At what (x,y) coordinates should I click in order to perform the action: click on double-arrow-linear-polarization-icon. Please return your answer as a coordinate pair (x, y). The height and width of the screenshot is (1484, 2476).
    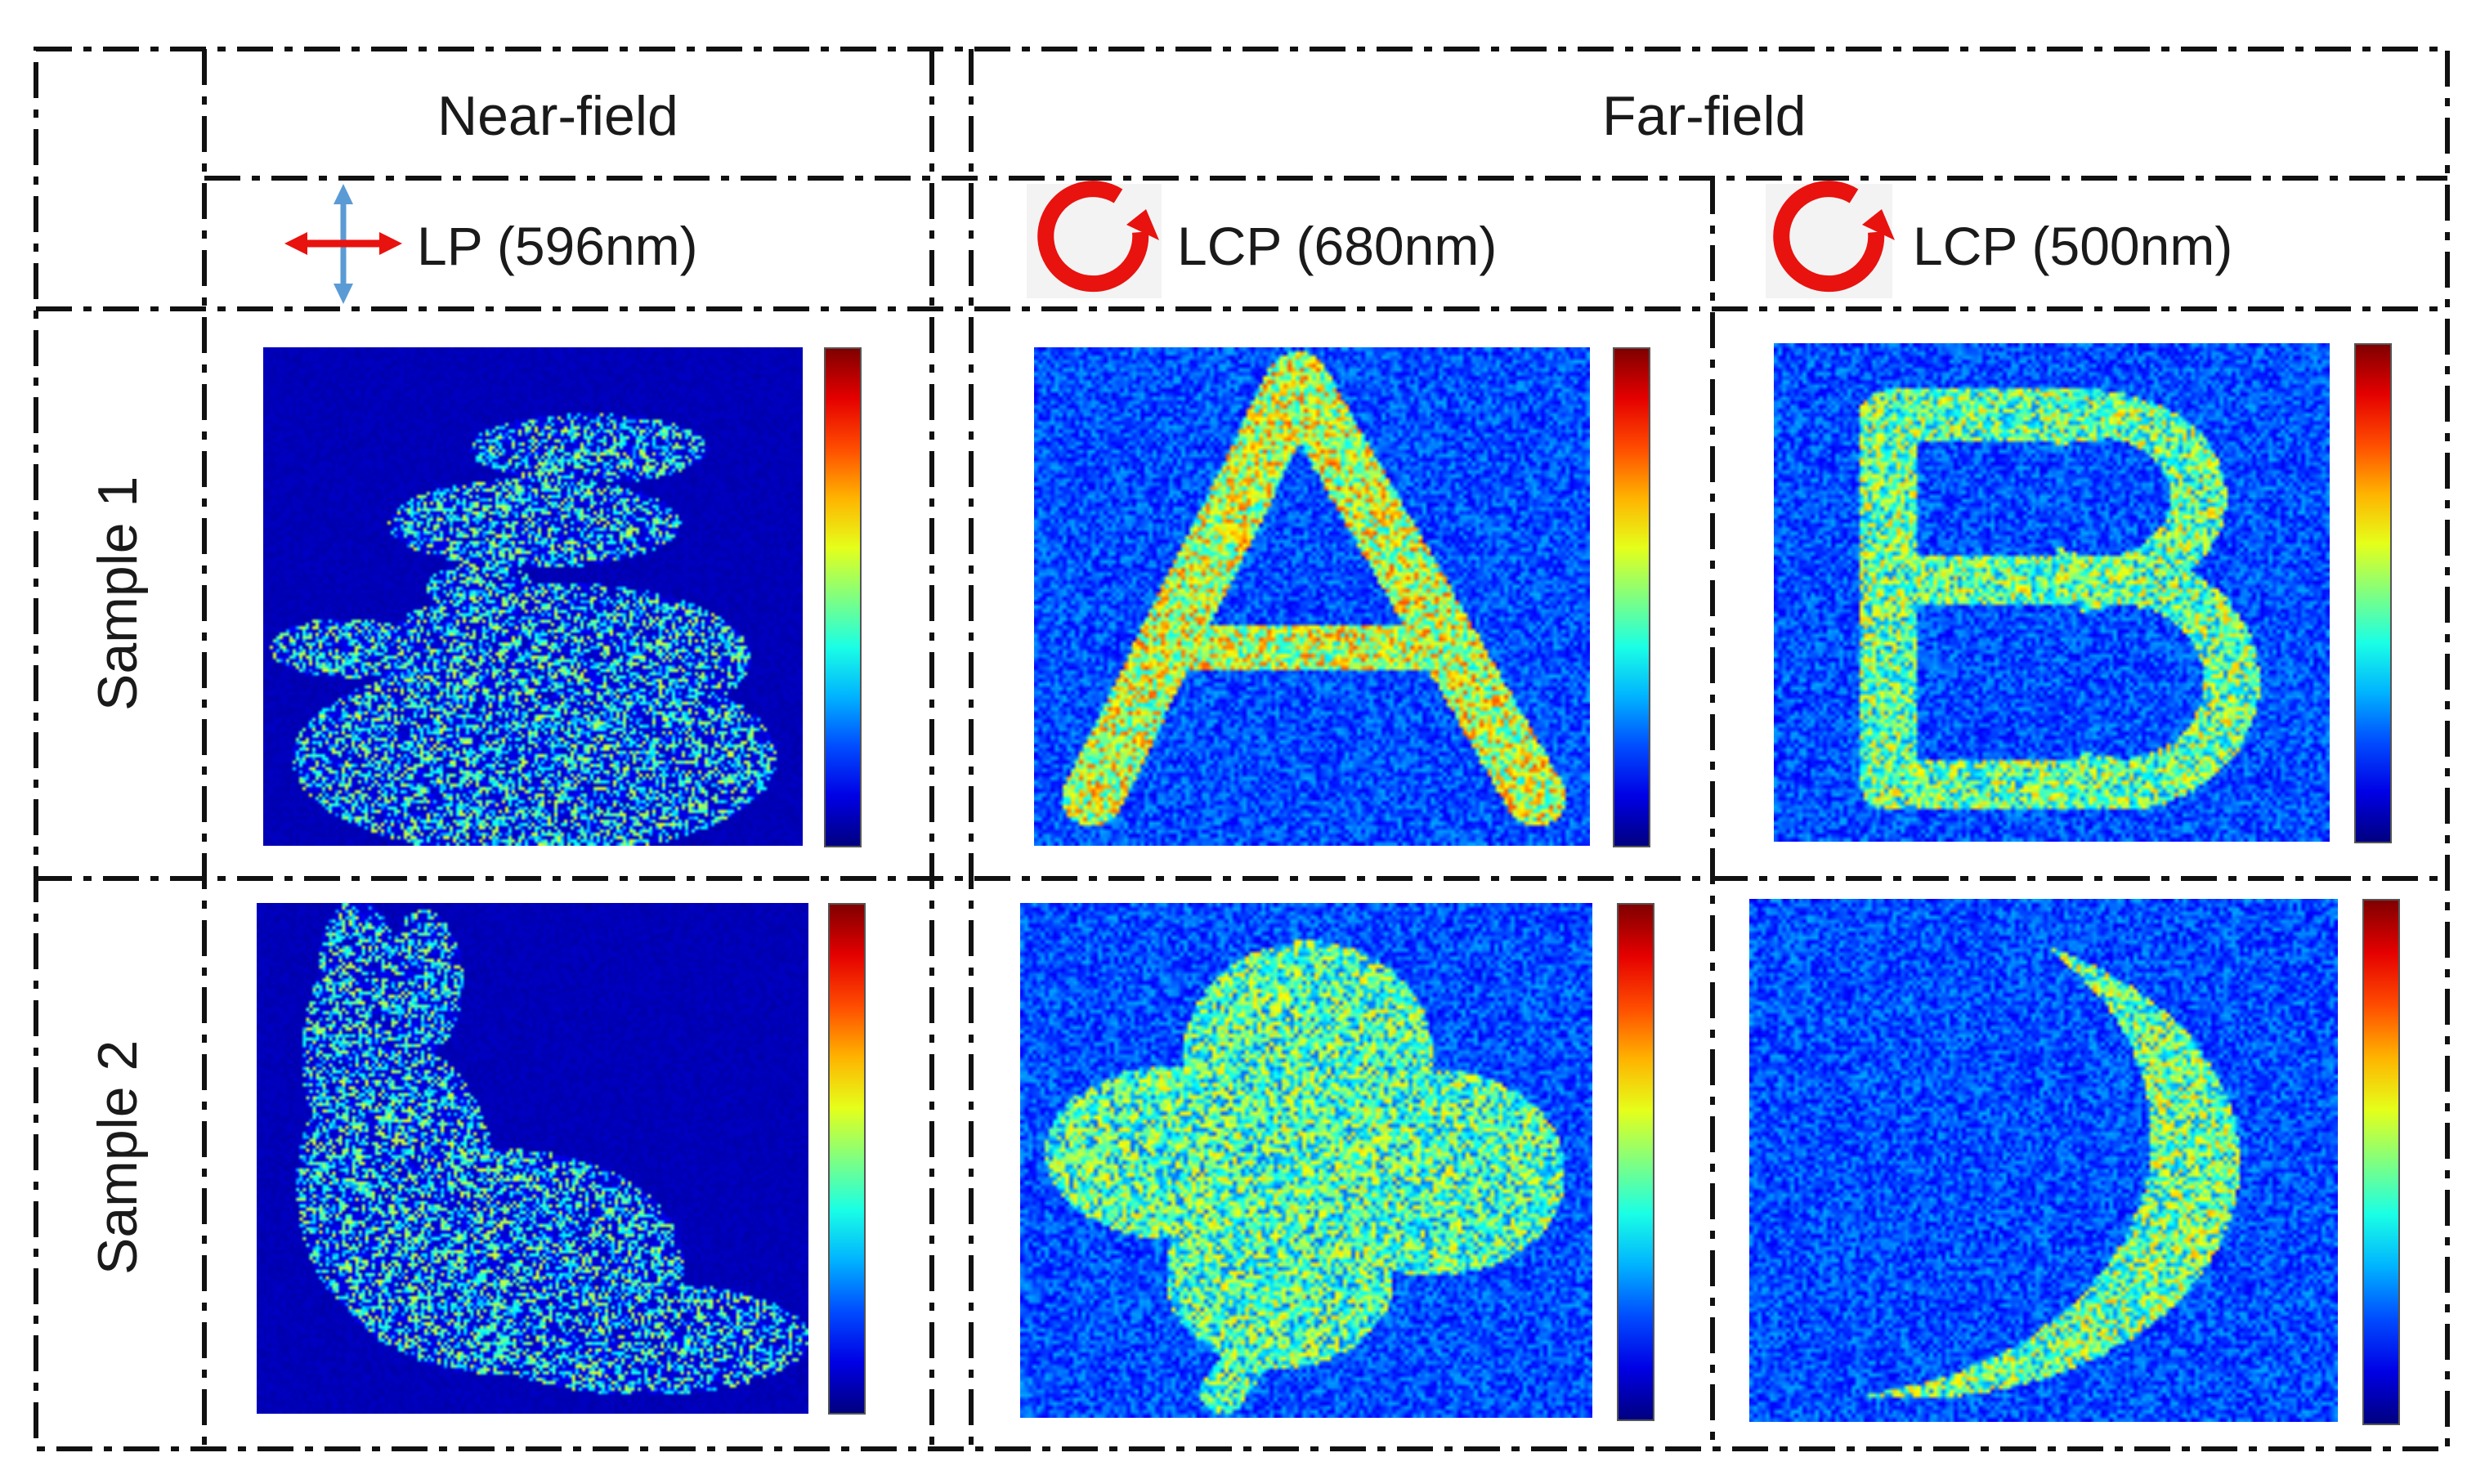
    Looking at the image, I should click on (343, 244).